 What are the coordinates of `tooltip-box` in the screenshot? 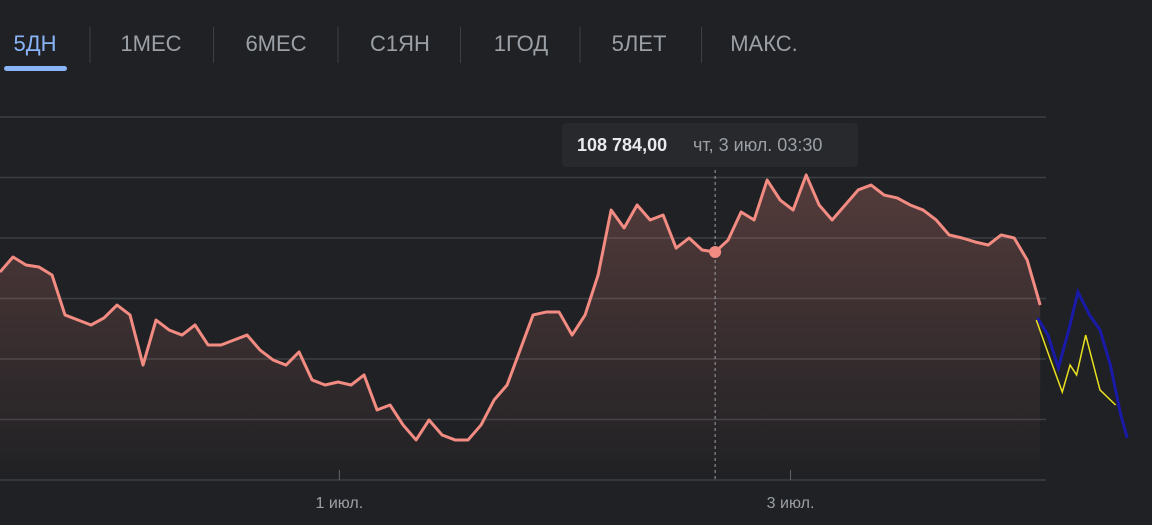 It's located at (710, 145).